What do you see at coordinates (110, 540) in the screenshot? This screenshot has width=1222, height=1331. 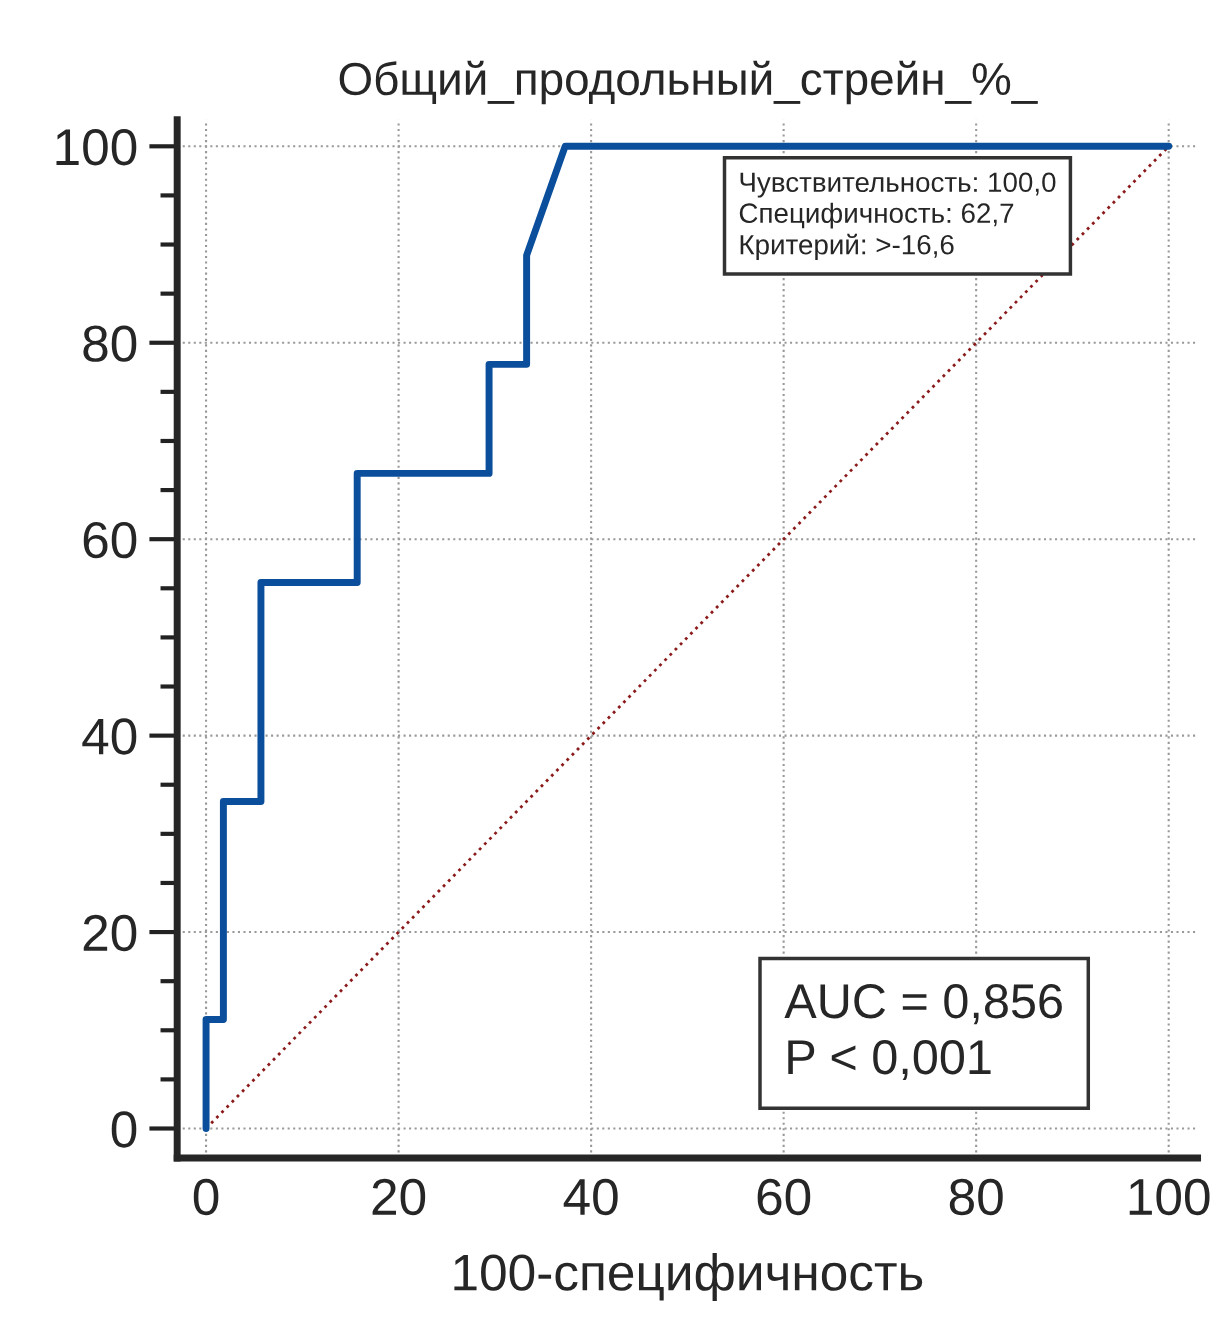 I see `y-tick-label: 60` at bounding box center [110, 540].